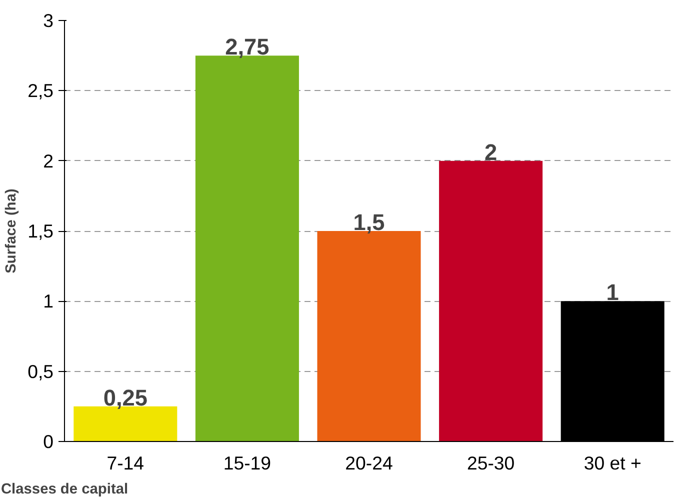  What do you see at coordinates (247, 463) in the screenshot?
I see `x-tick-label: 15-19` at bounding box center [247, 463].